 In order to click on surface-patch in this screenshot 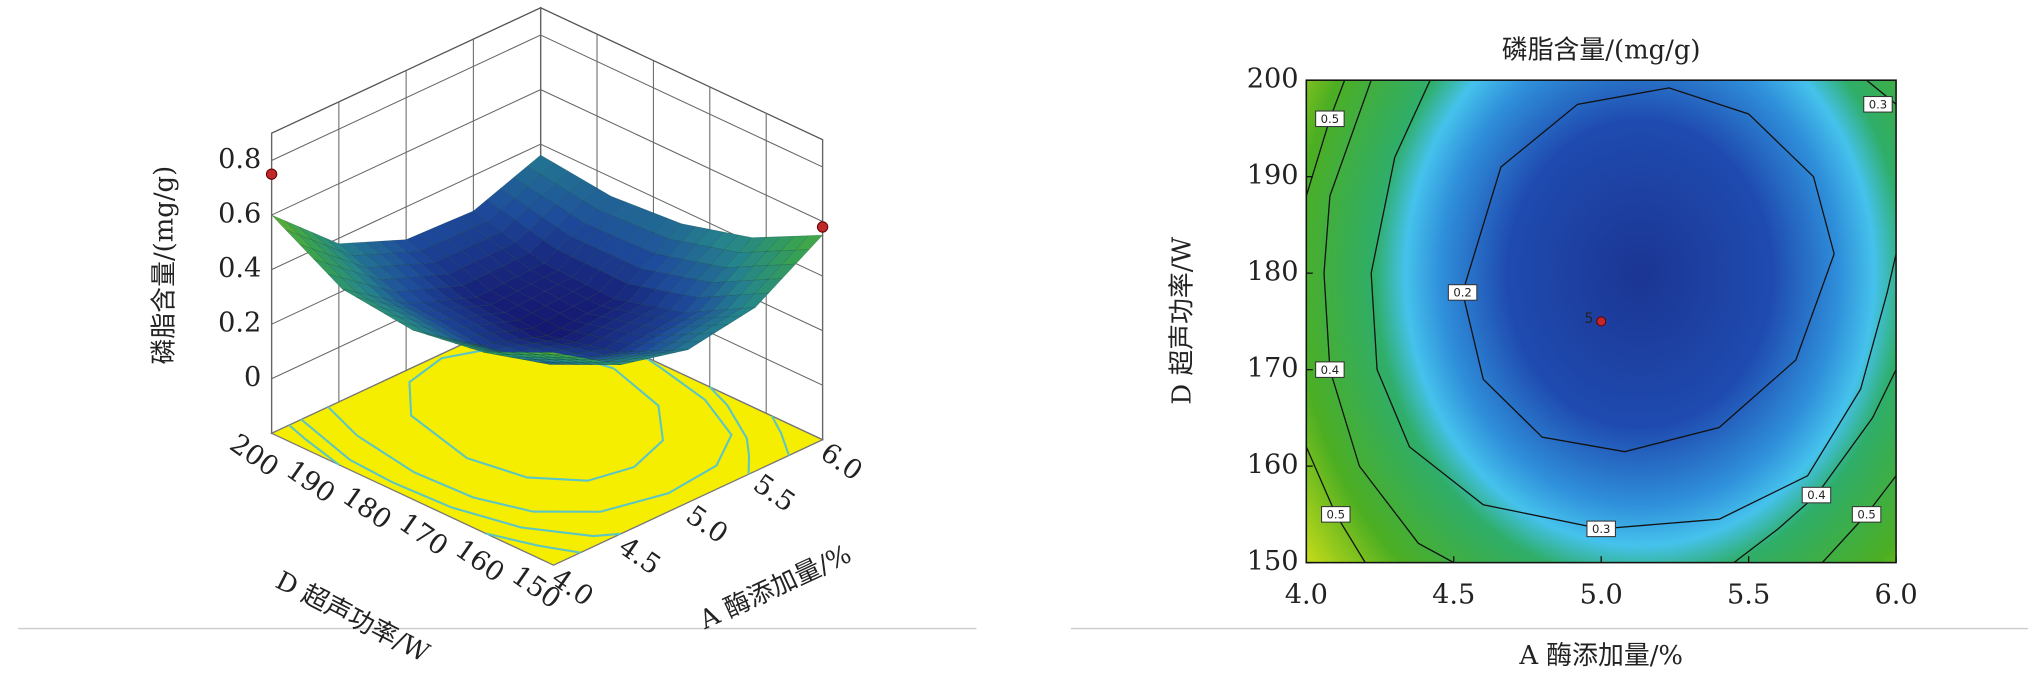, I will do `click(553, 354)`.